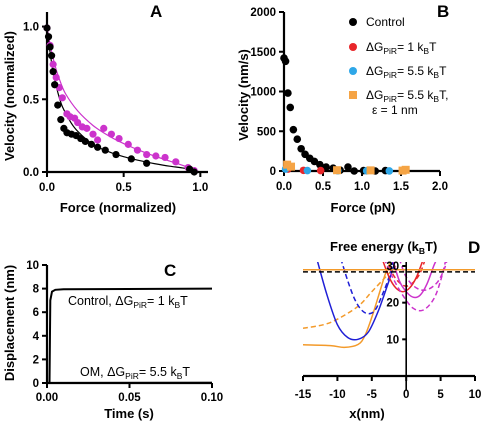 The height and width of the screenshot is (427, 484). I want to click on panel-d-ytick-label: 20, so click(392, 304).